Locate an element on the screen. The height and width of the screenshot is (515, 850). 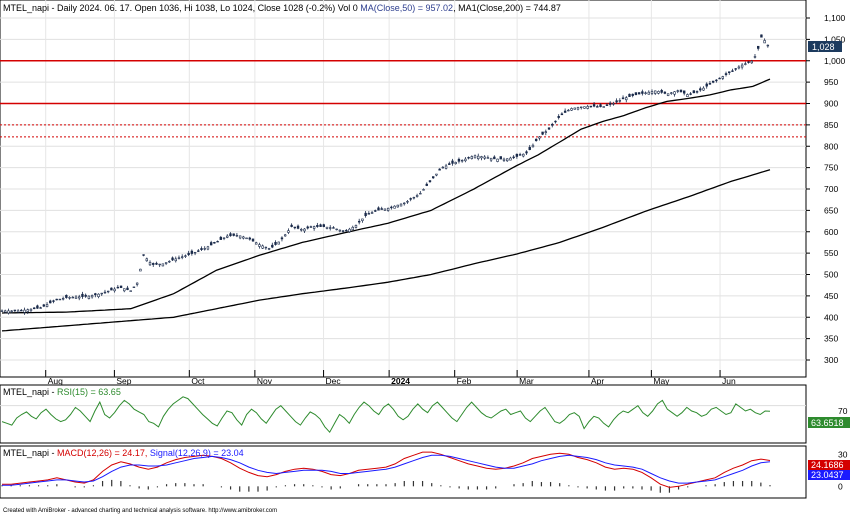
time-axis-label: Aug is located at coordinates (55, 381).